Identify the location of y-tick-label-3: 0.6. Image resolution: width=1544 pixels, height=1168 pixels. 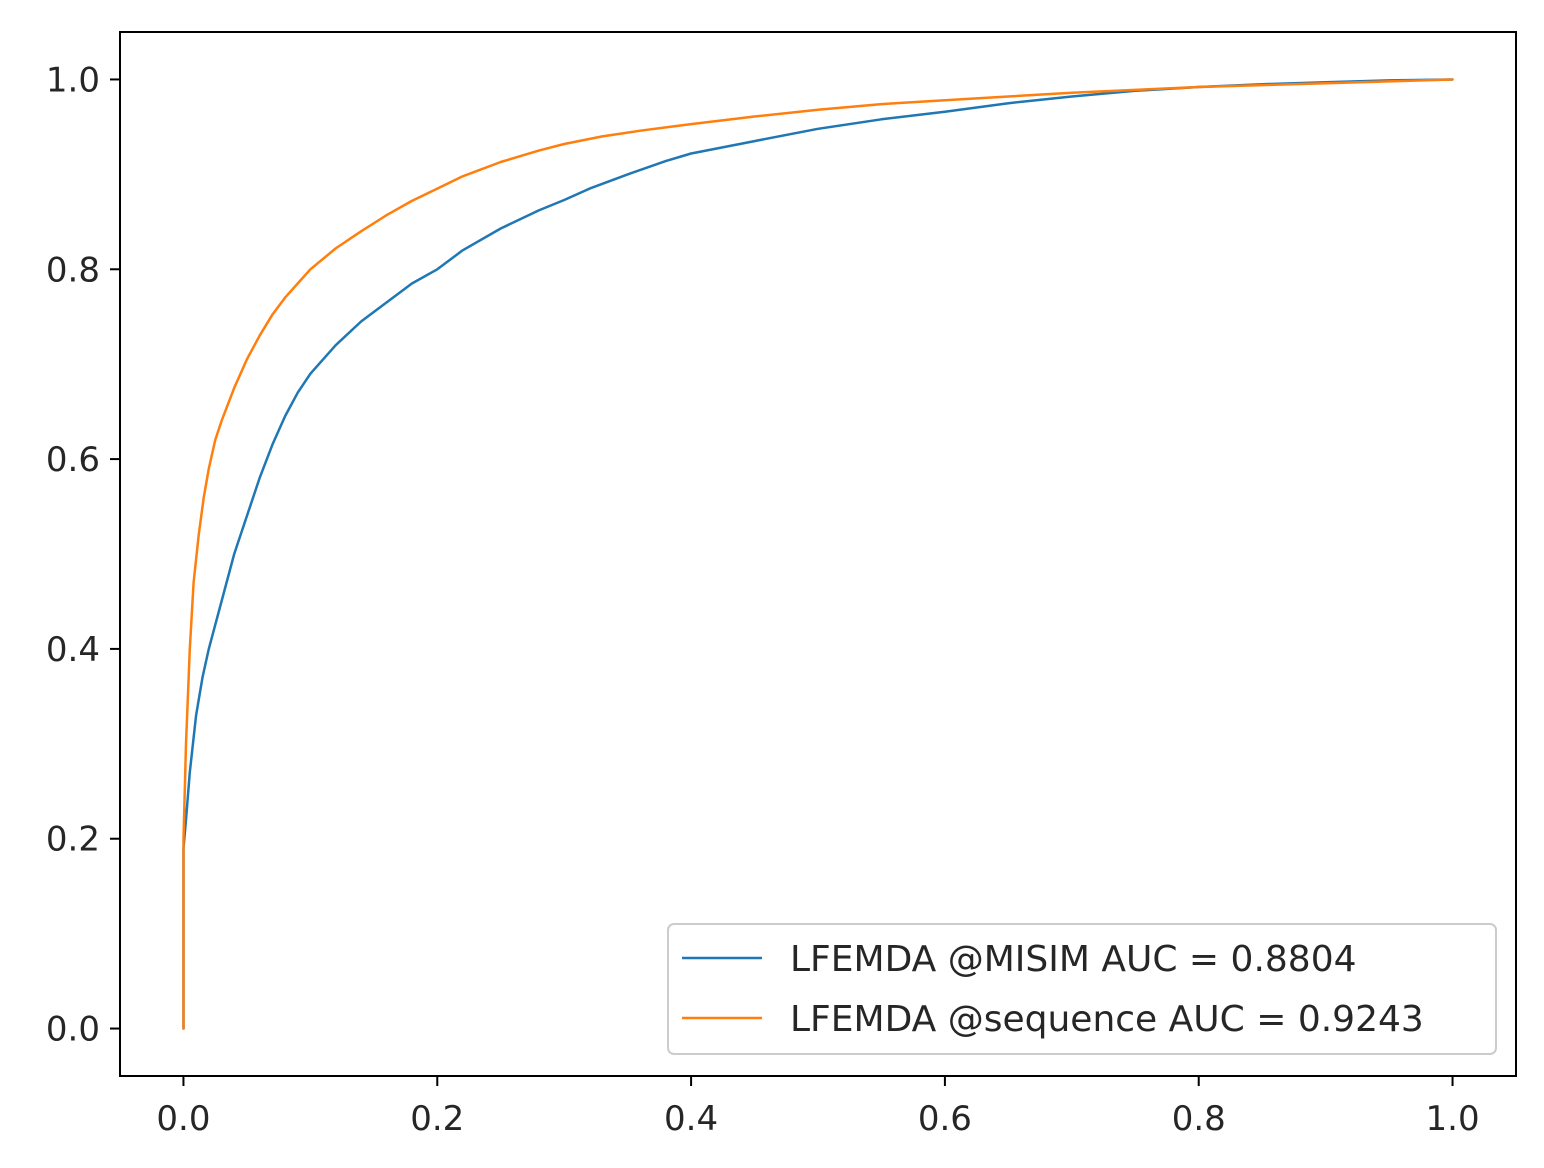
(73, 460).